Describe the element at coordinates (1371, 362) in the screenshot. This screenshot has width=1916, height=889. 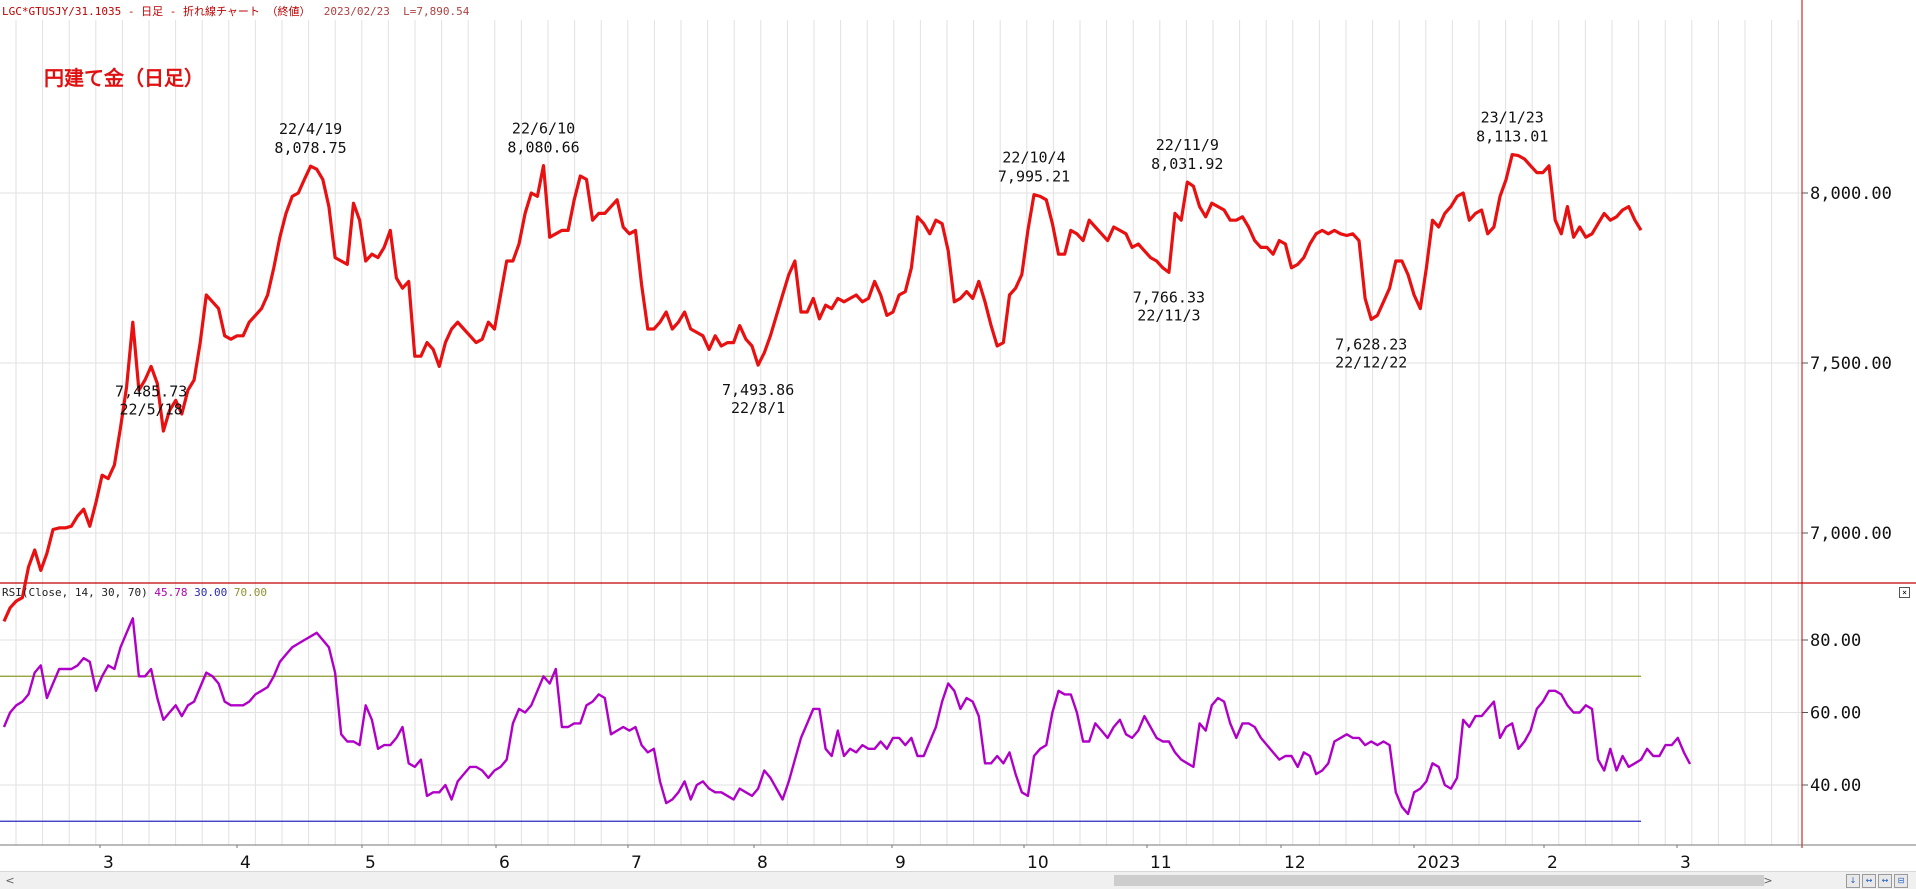
I see `annotation-date: 22/12/22` at that location.